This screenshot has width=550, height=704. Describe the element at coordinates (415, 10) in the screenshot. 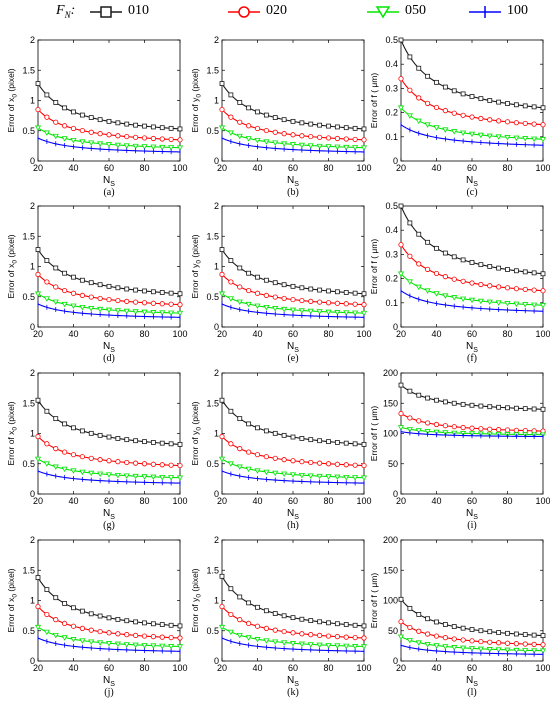

I see `legend-label-050: 050` at that location.